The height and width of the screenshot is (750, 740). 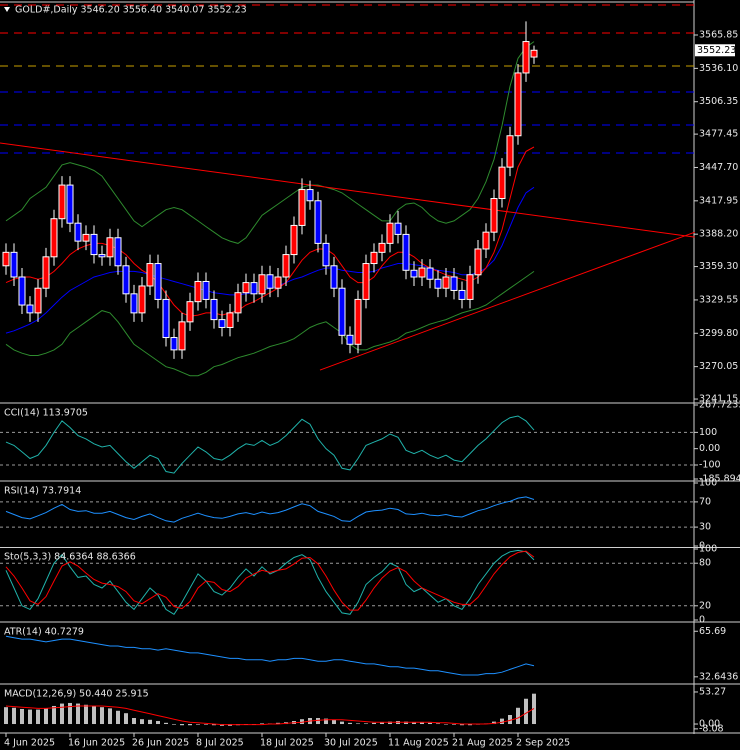 I want to click on y-tick-label: 3359.30, so click(x=718, y=266).